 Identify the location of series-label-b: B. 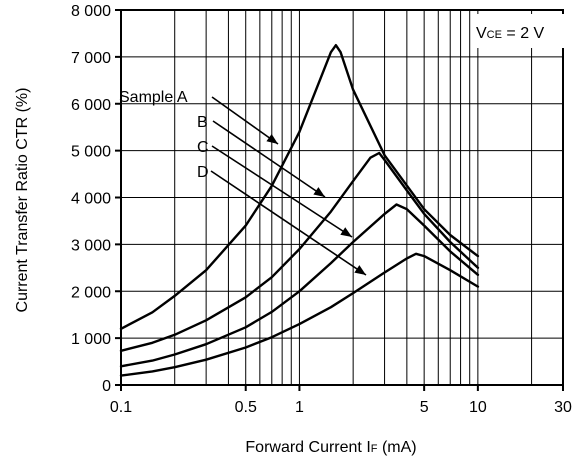
(202, 122).